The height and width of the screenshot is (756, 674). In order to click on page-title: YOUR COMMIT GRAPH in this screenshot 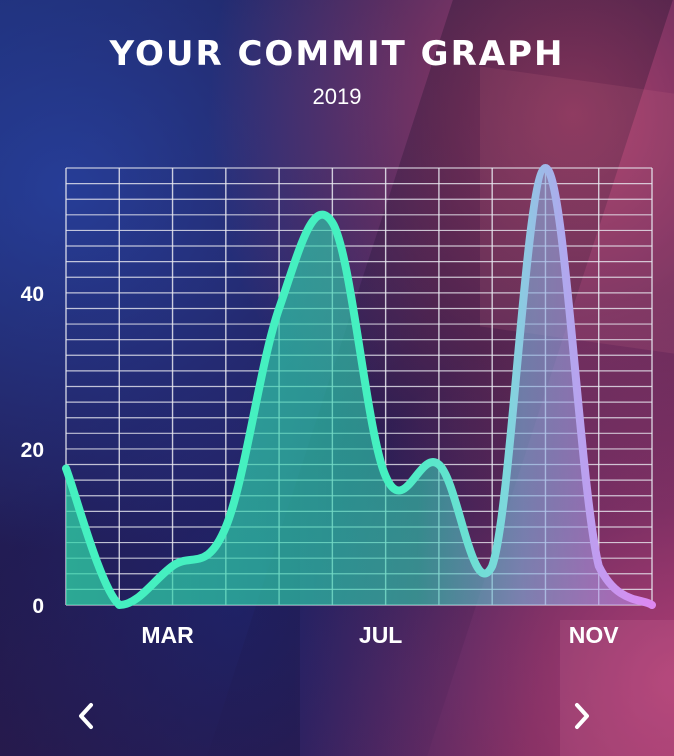, I will do `click(337, 54)`.